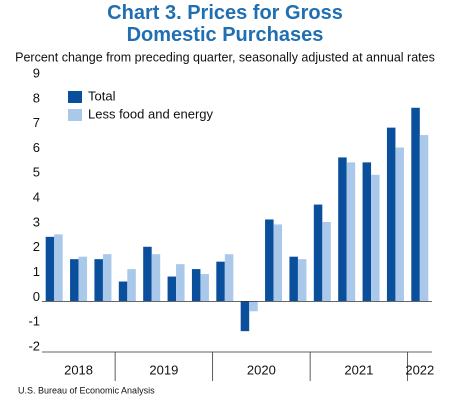 The image size is (450, 400). I want to click on x-tick-label: 2022, so click(419, 369).